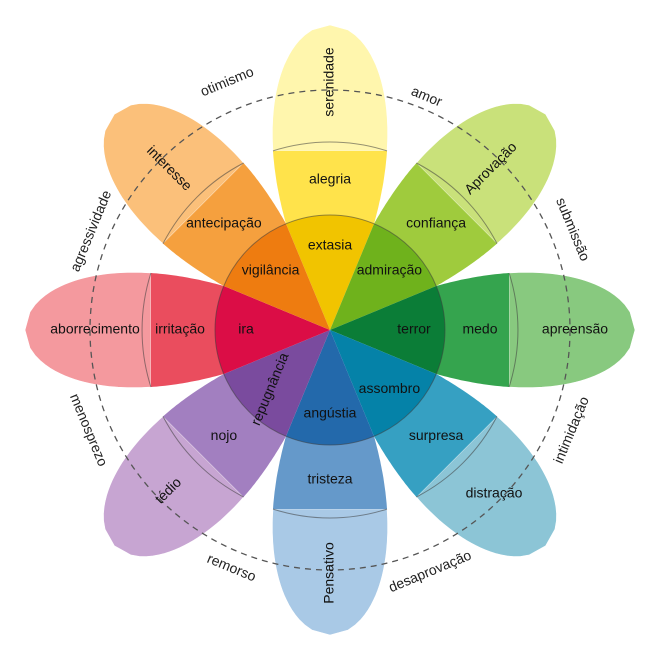  I want to click on petal-anticipation-inner, so click(276, 276).